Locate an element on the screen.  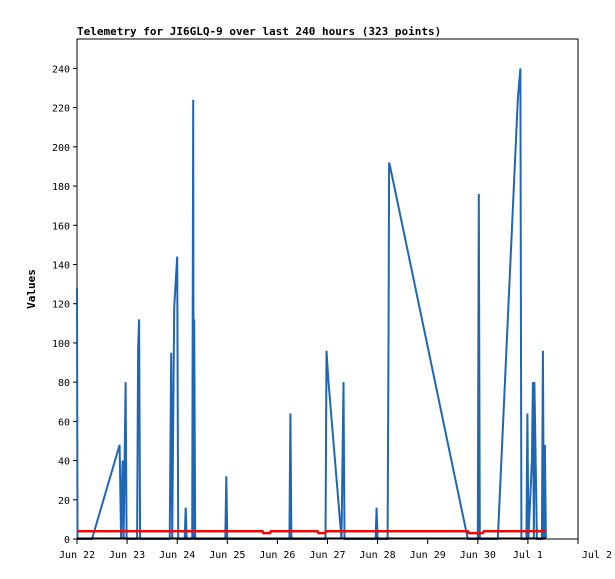
y-axis-label: Values is located at coordinates (31, 289).